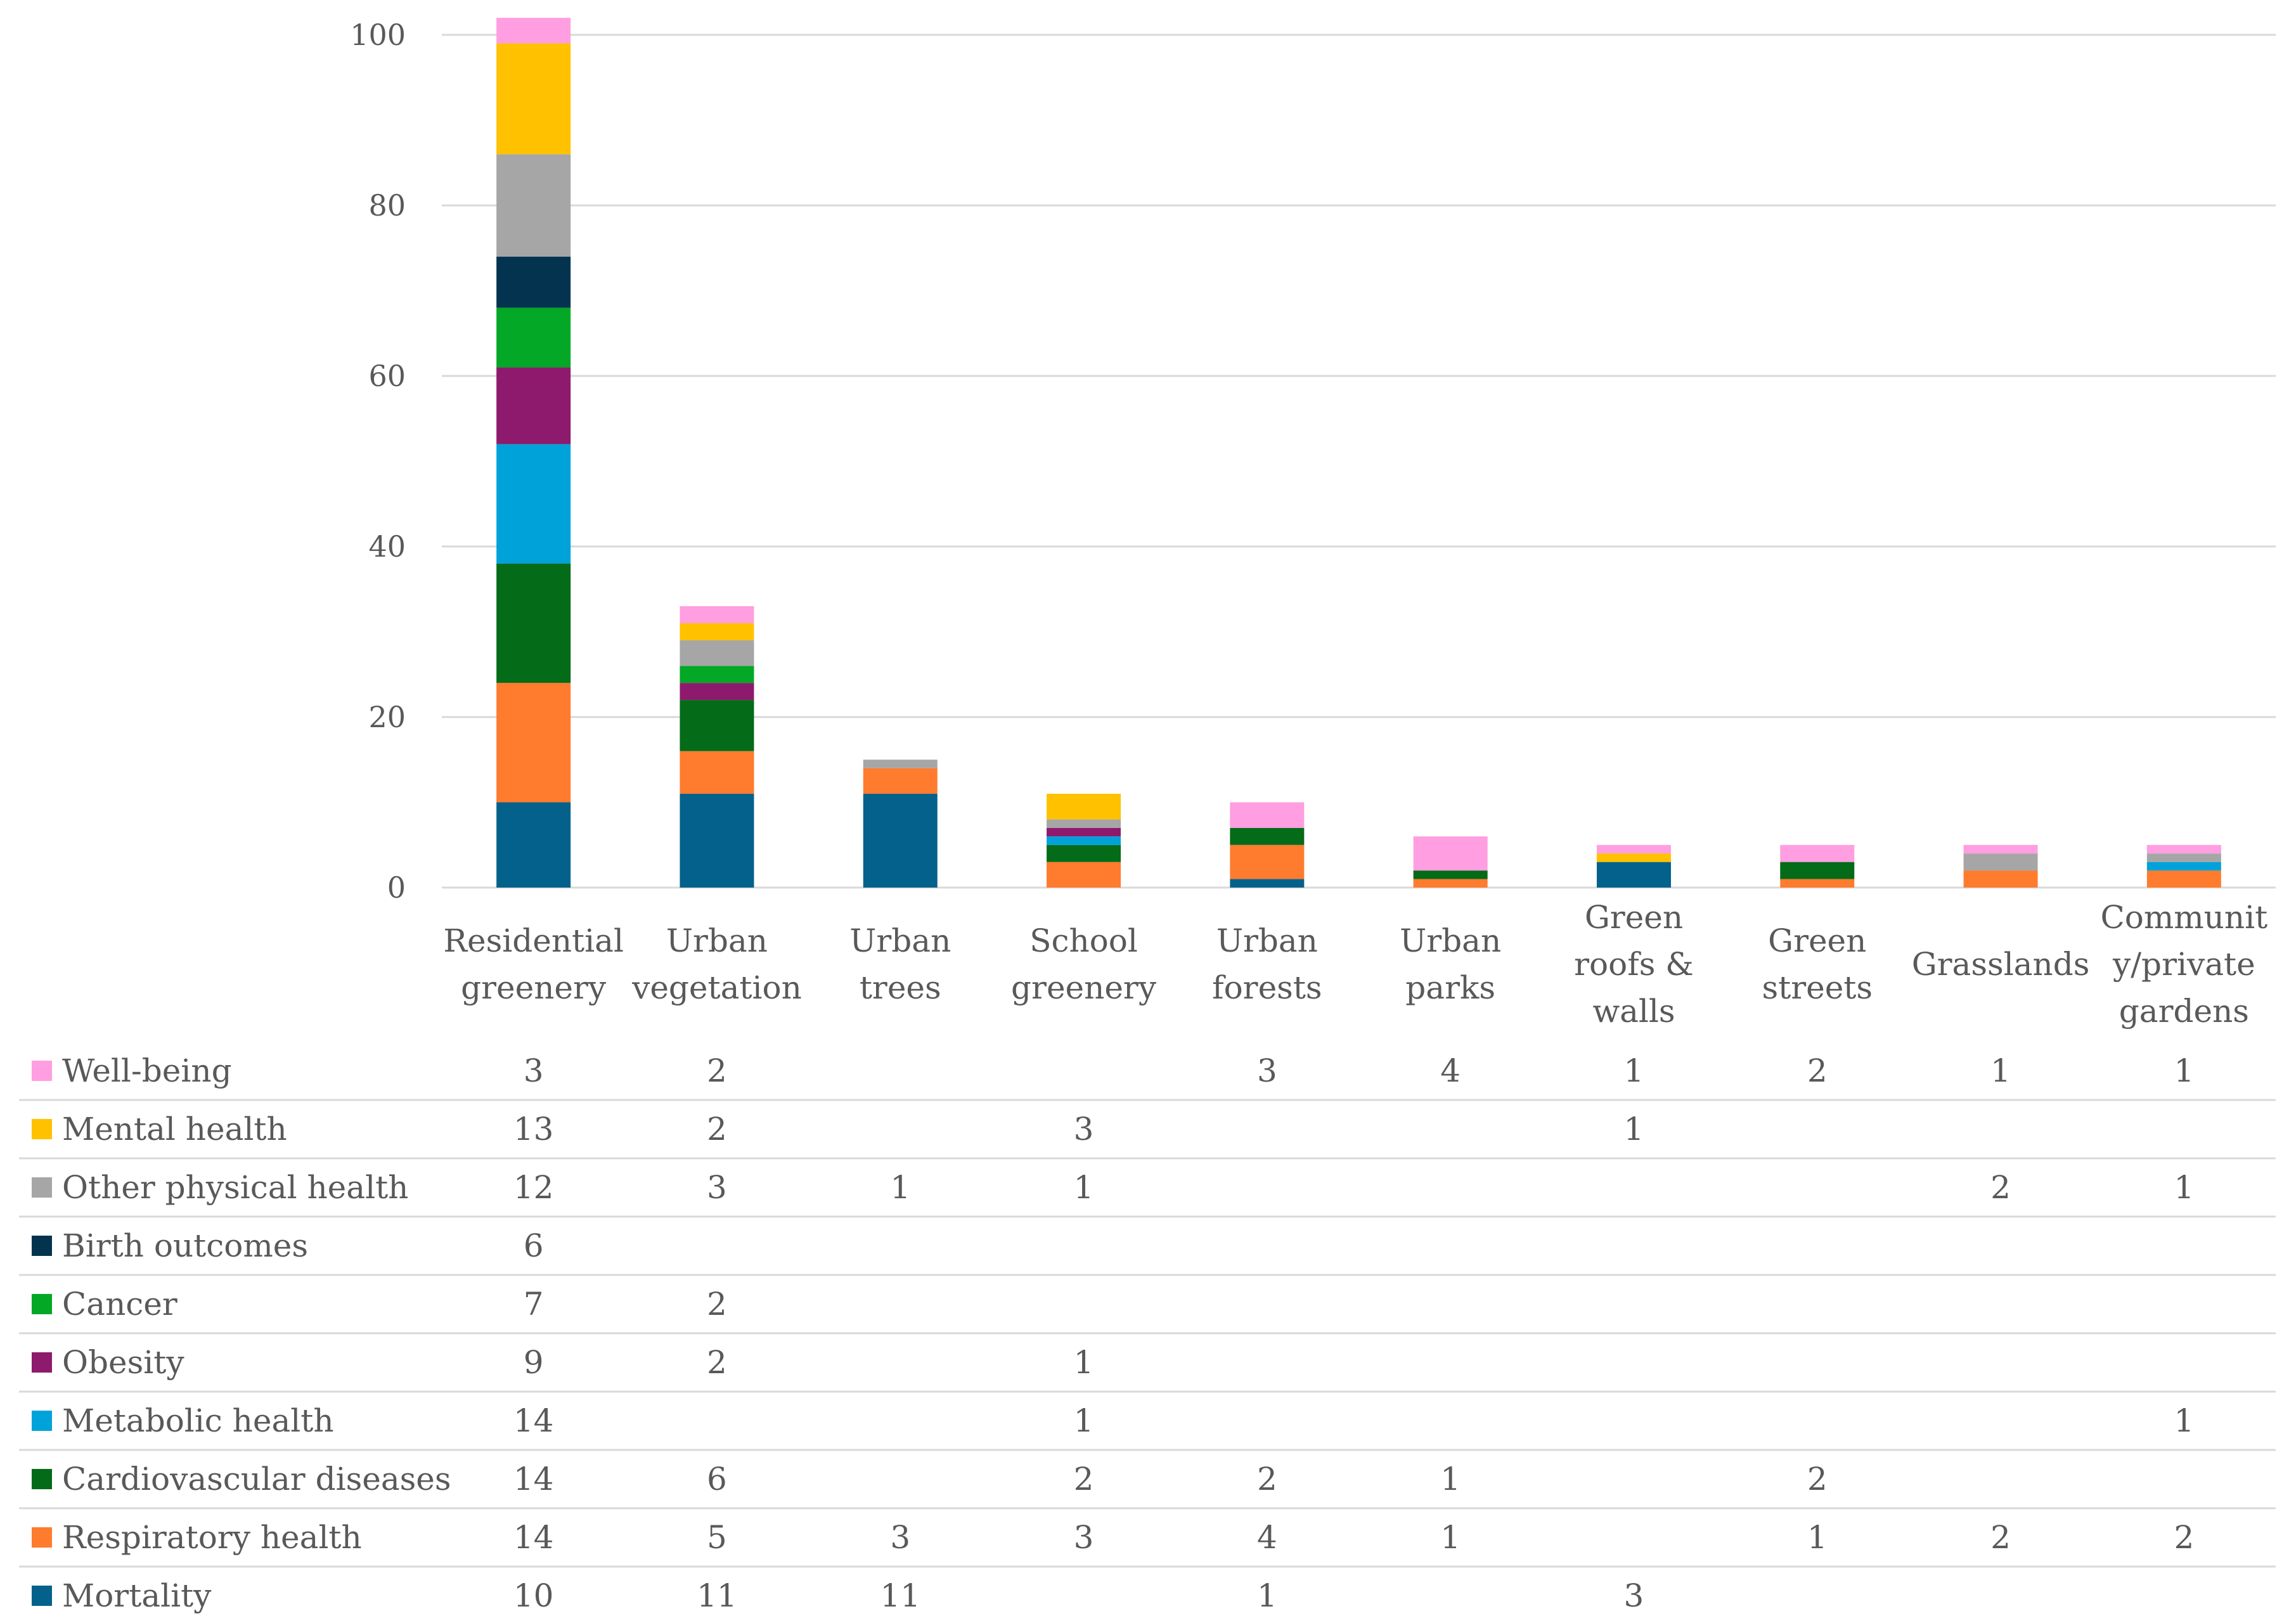 The height and width of the screenshot is (1623, 2296). I want to click on y-tick-label-80: 80, so click(387, 205).